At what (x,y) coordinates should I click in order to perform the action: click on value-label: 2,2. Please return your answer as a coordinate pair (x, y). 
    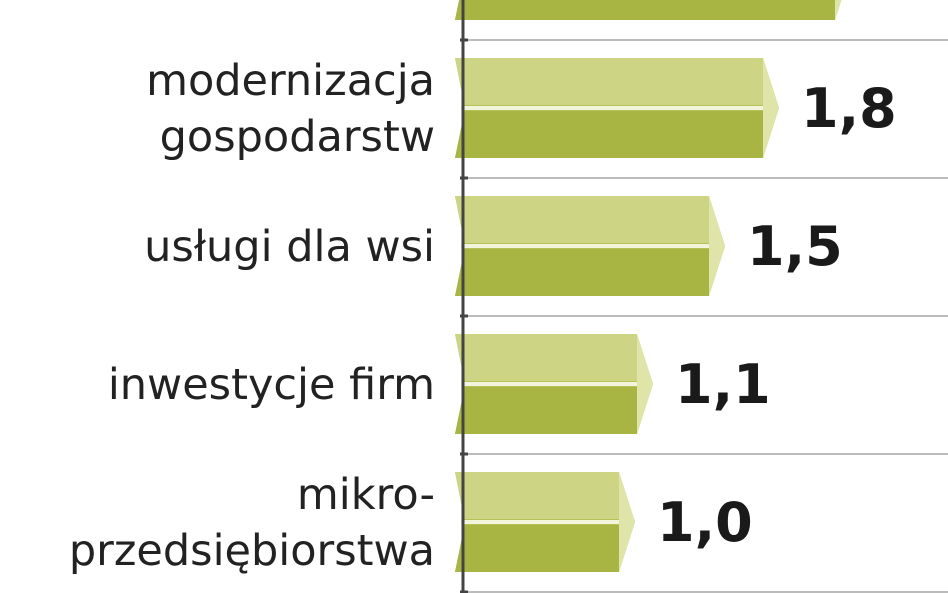
    Looking at the image, I should click on (910, 1).